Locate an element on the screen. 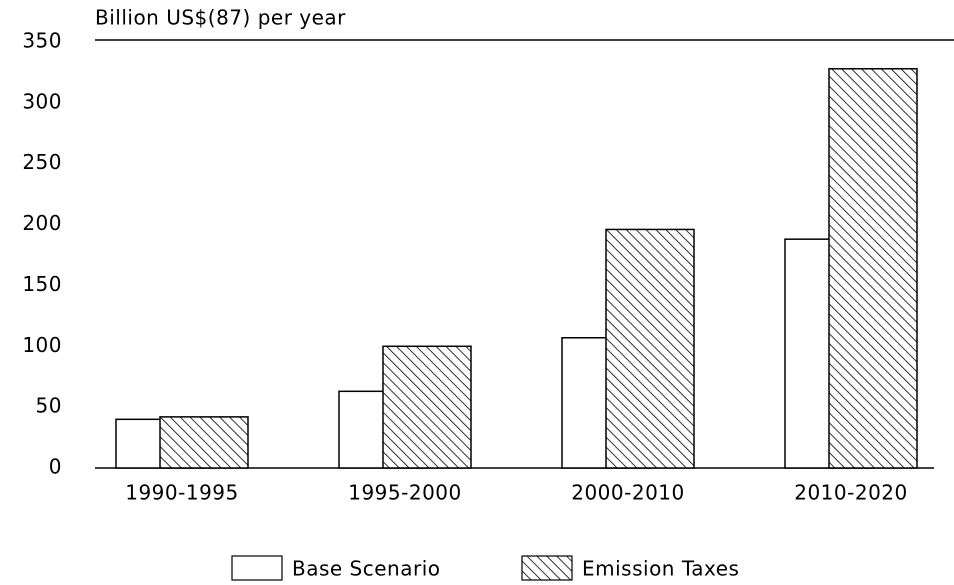  x-tick-label: 1990-1995 is located at coordinates (182, 493).